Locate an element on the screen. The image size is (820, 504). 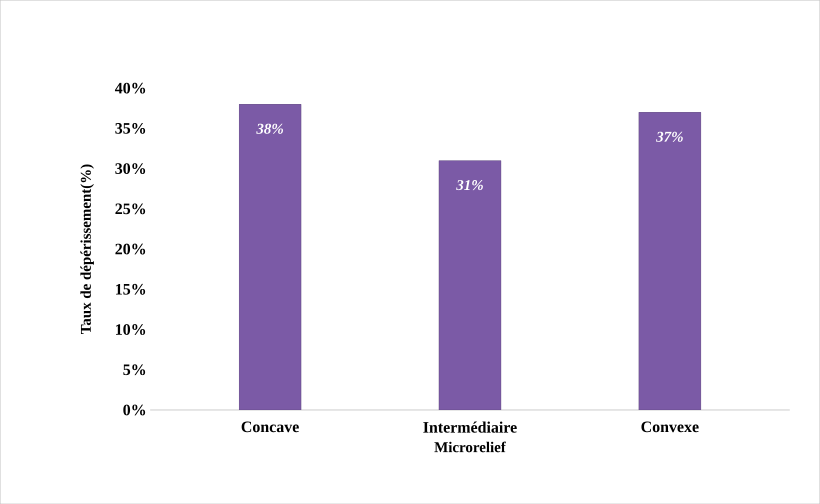
x-tick-label: Convexe is located at coordinates (670, 426).